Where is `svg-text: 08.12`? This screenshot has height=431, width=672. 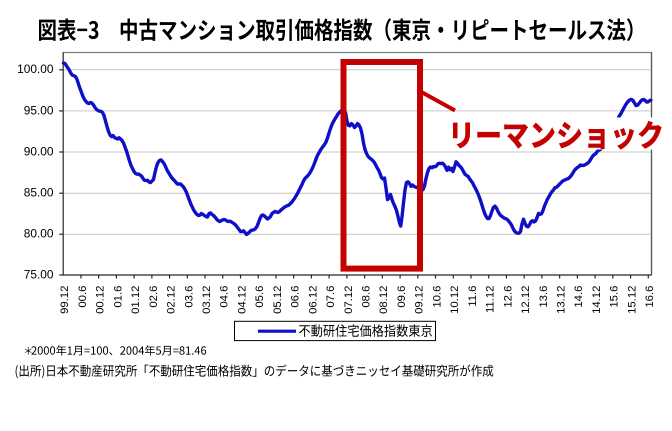
svg-text: 08.12 is located at coordinates (384, 300).